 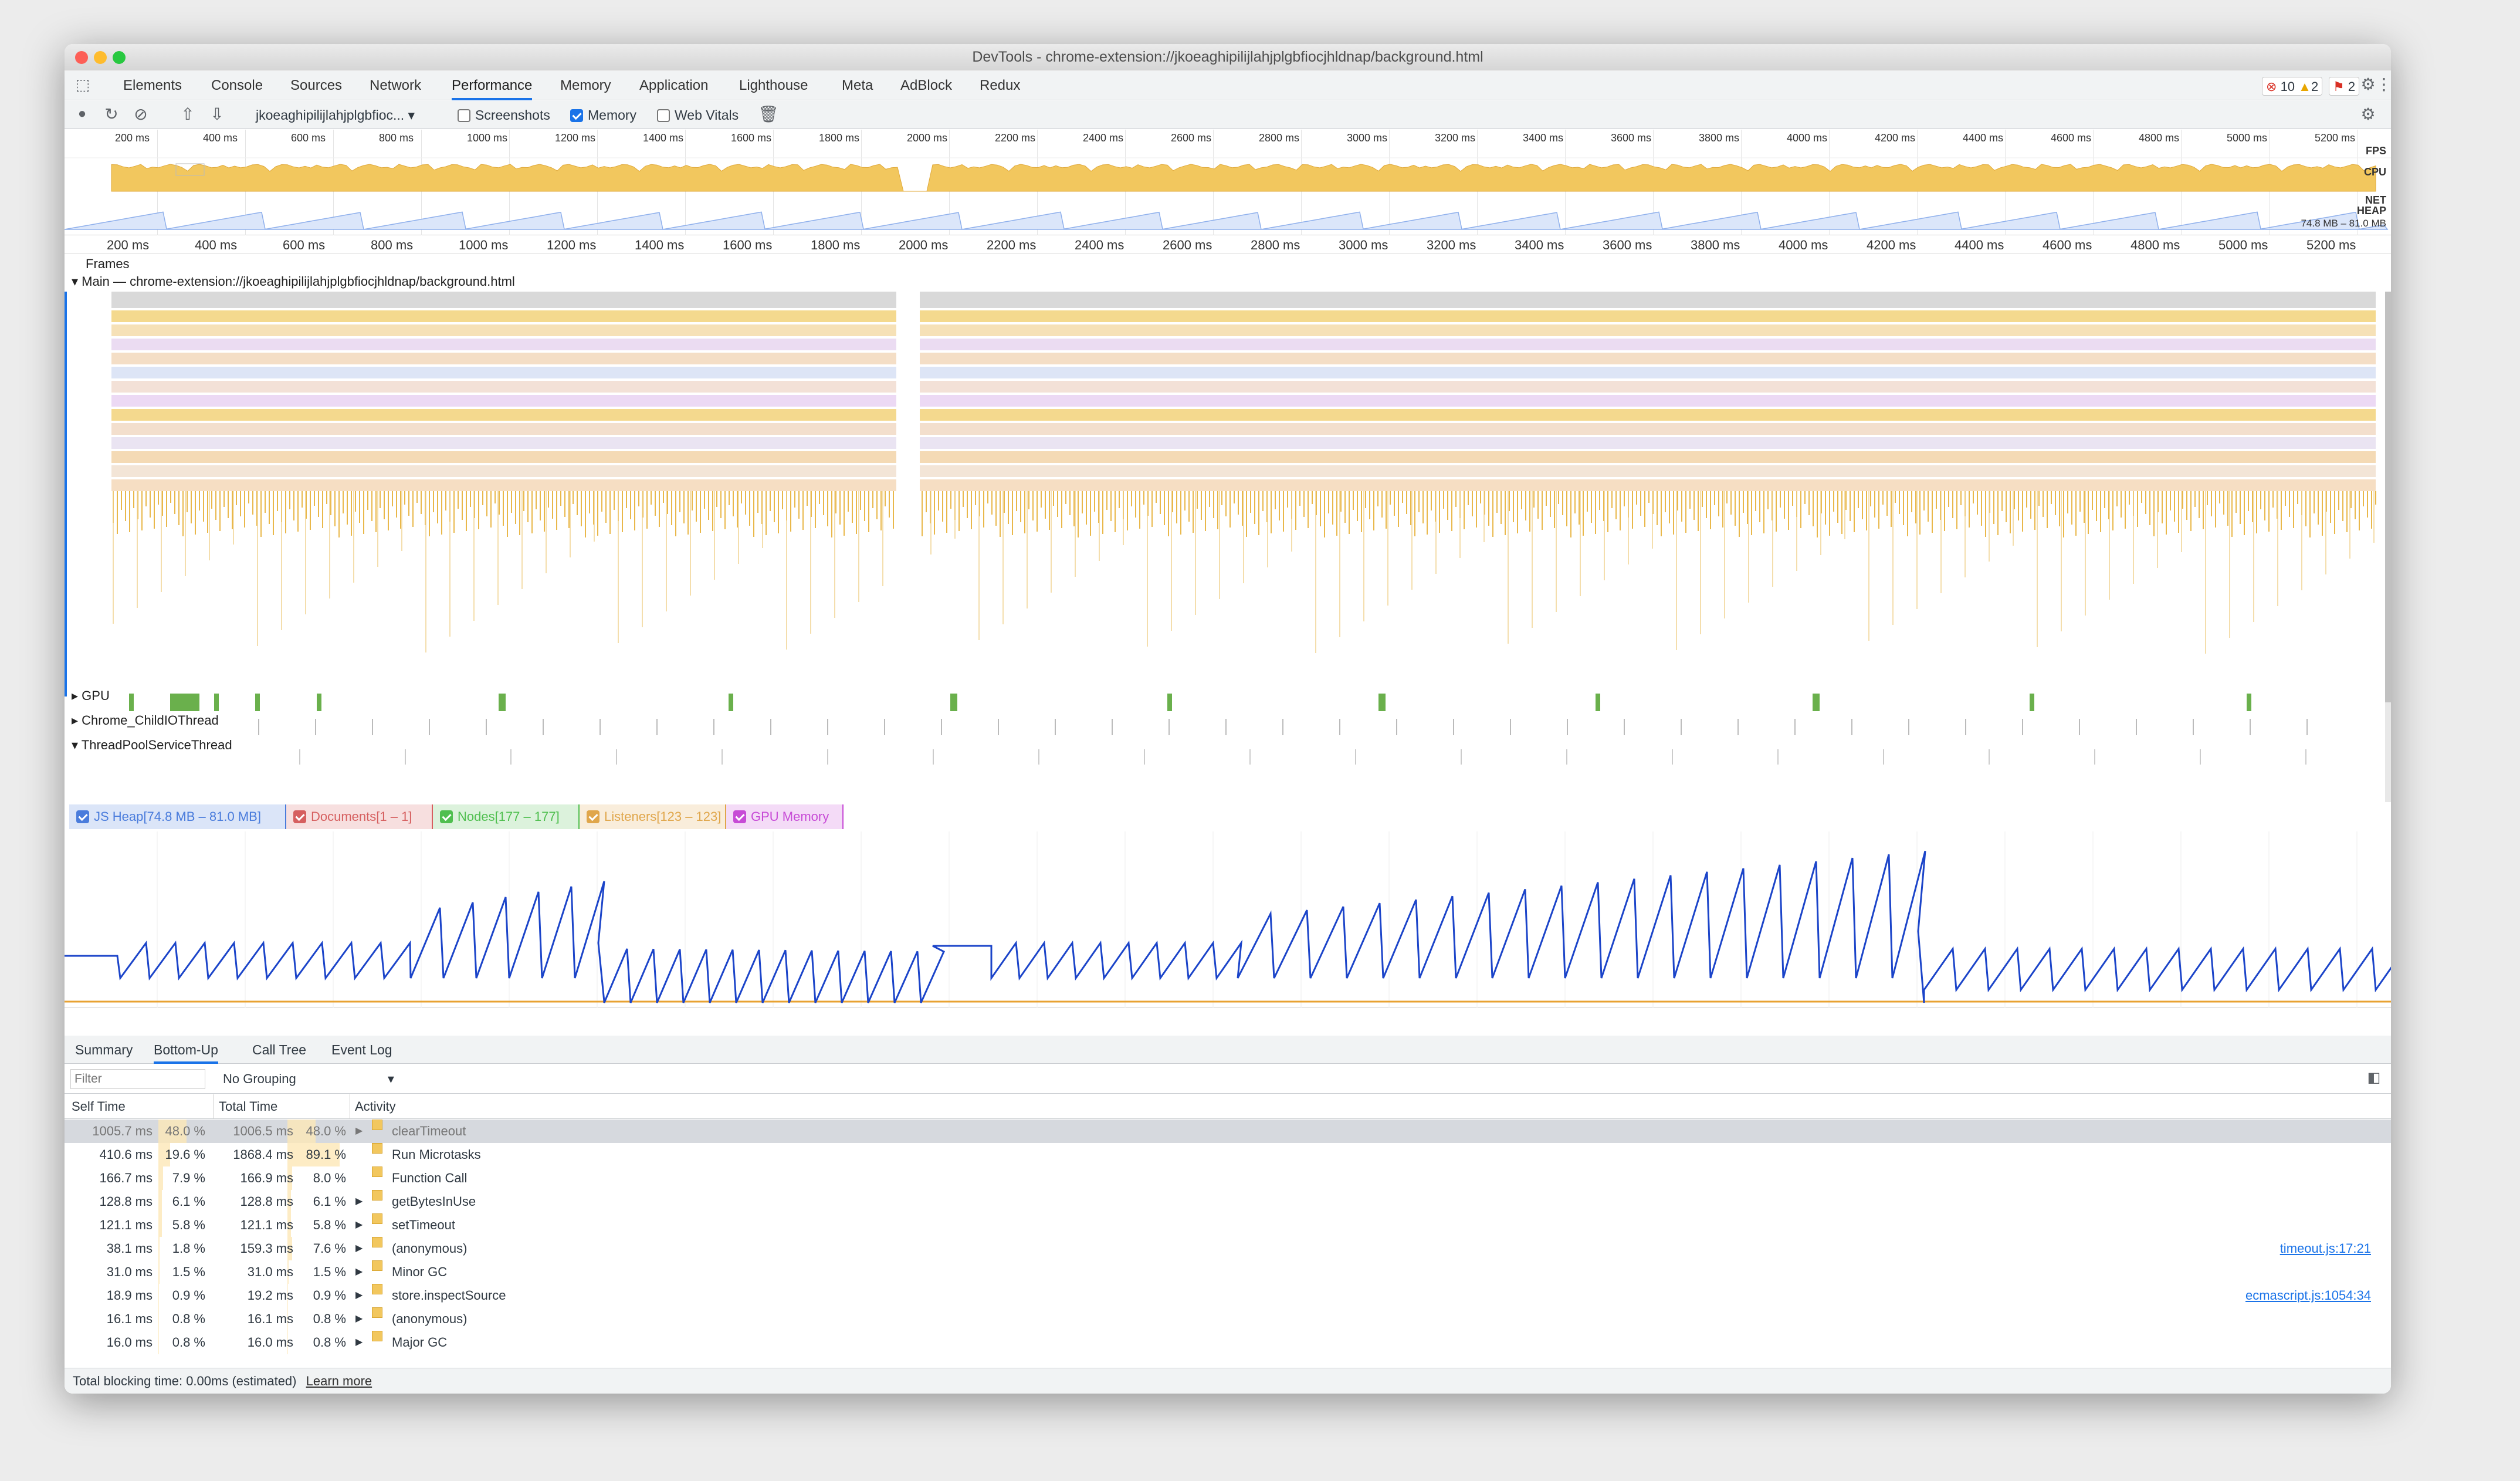 I want to click on download-profile-icon: ⇩, so click(x=217, y=114).